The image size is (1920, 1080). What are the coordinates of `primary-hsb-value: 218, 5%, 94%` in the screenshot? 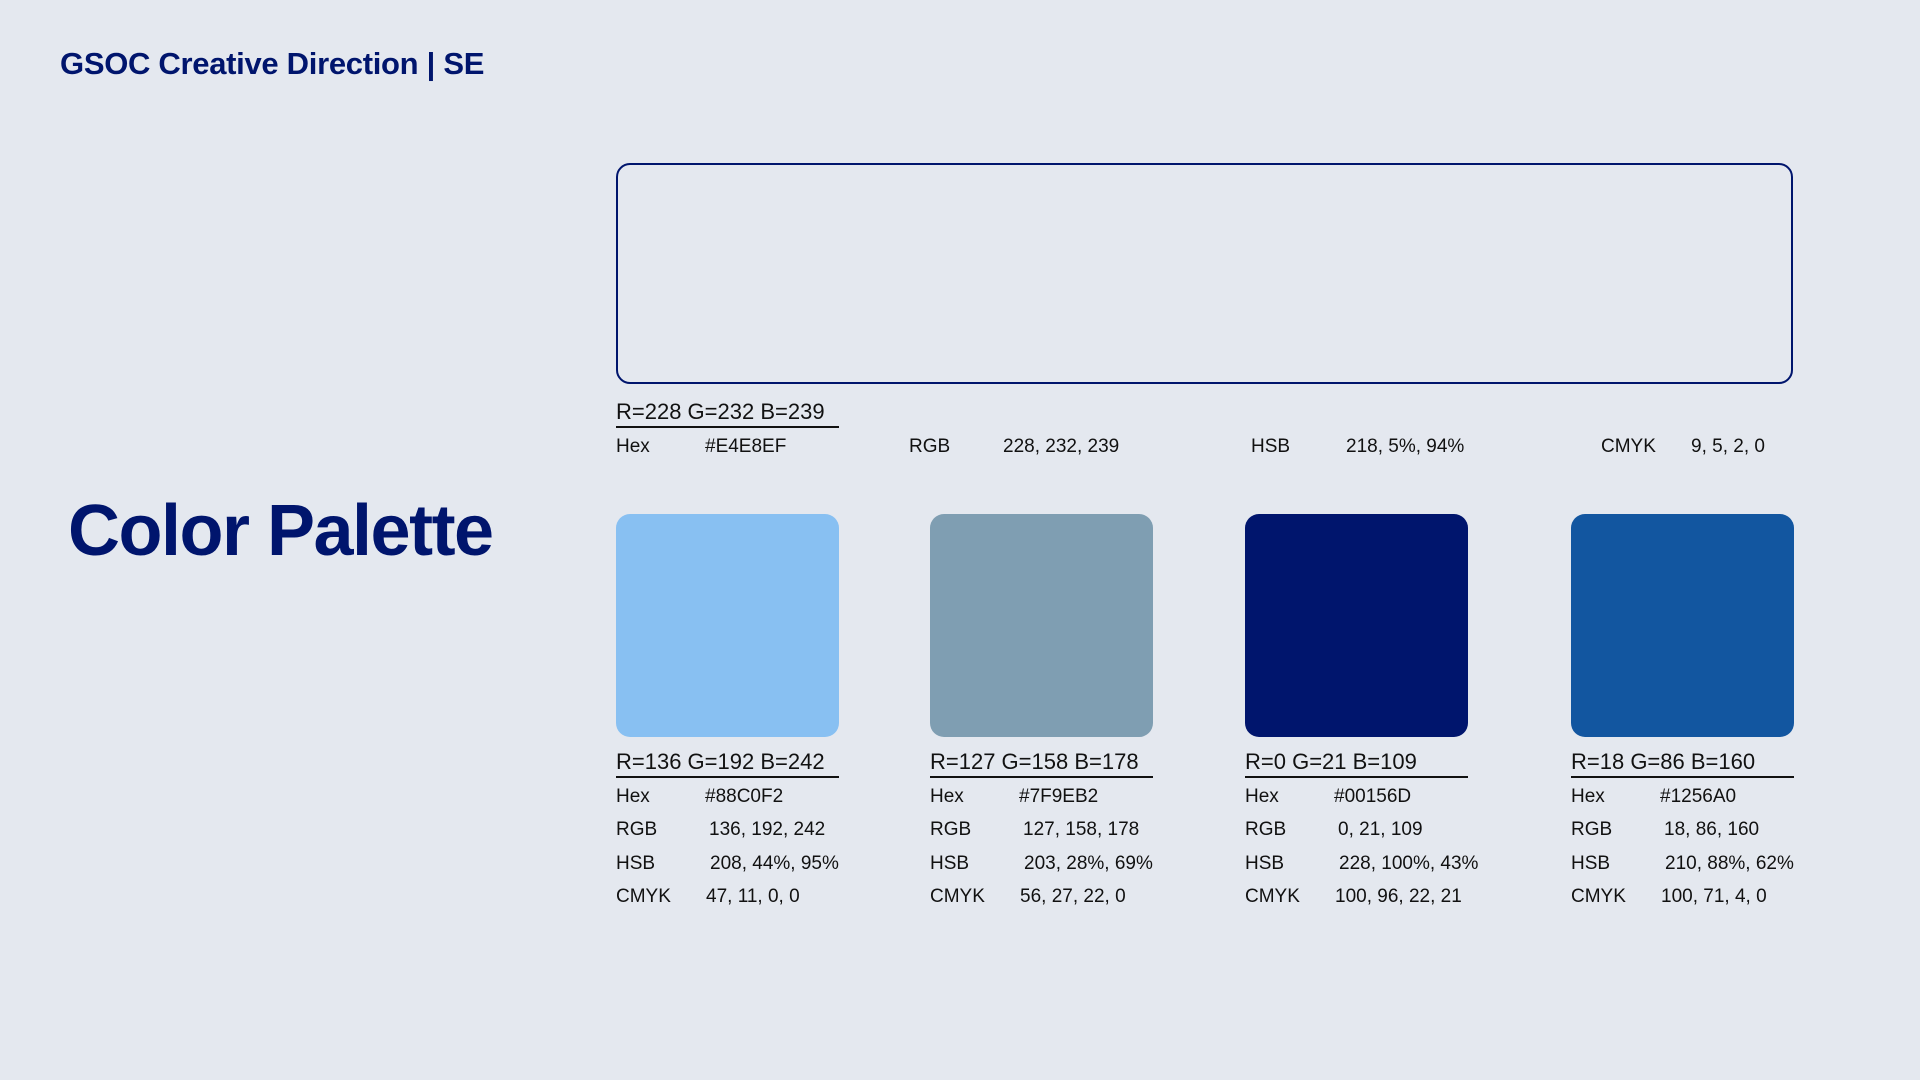 It's located at (1405, 446).